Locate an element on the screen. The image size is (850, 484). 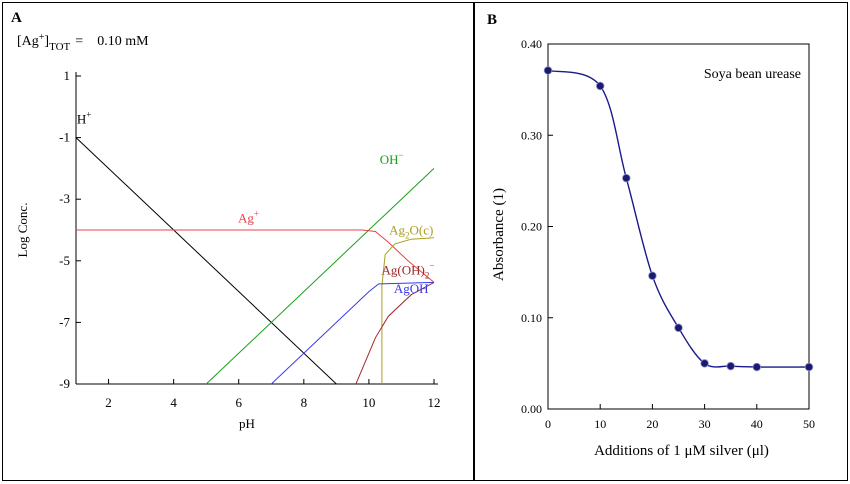
x-tick-label: 12 is located at coordinates (434, 402).